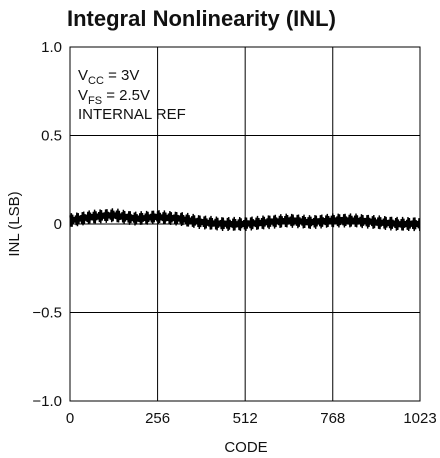 The image size is (440, 458). What do you see at coordinates (132, 114) in the screenshot?
I see `annotation-ref: INTERNAL REF` at bounding box center [132, 114].